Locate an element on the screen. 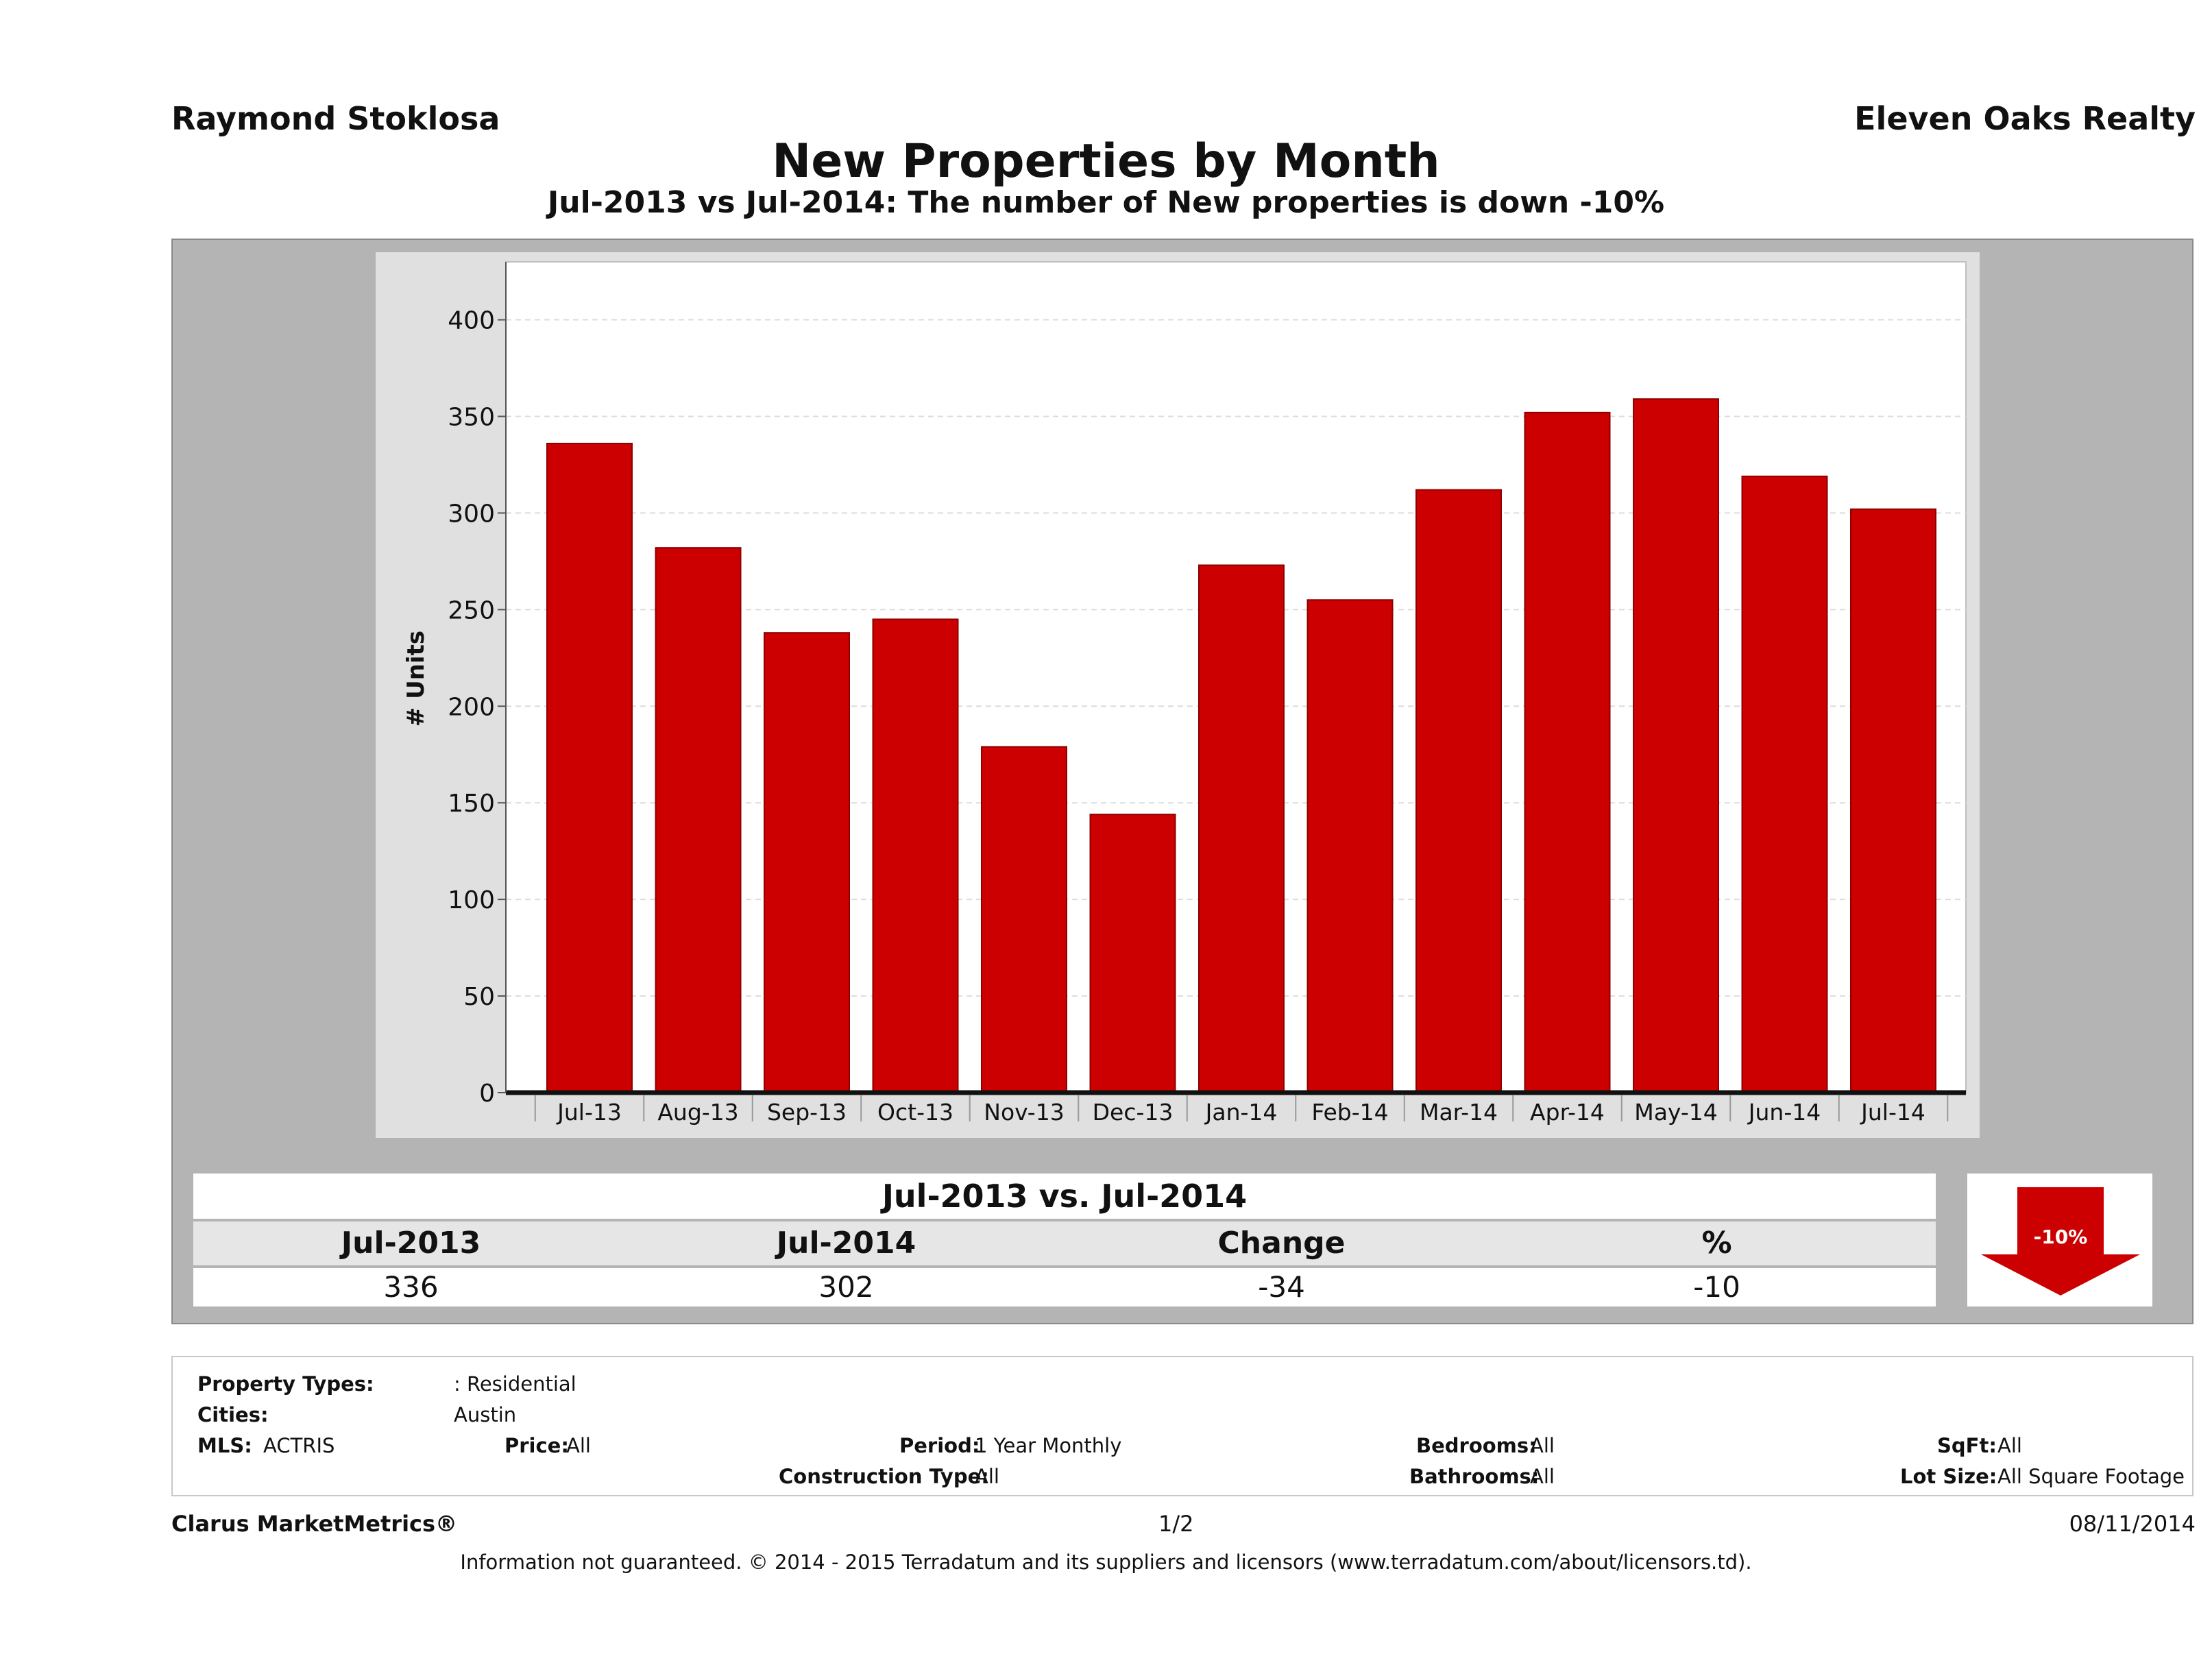  filter-label-lot-size: Lot Size: is located at coordinates (1949, 1476).